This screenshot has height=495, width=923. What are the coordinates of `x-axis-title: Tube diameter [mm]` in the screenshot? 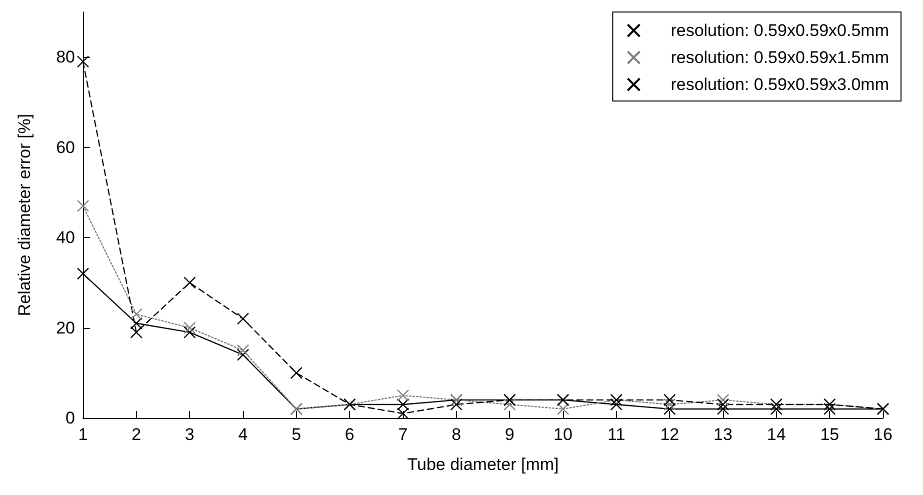 It's located at (483, 464).